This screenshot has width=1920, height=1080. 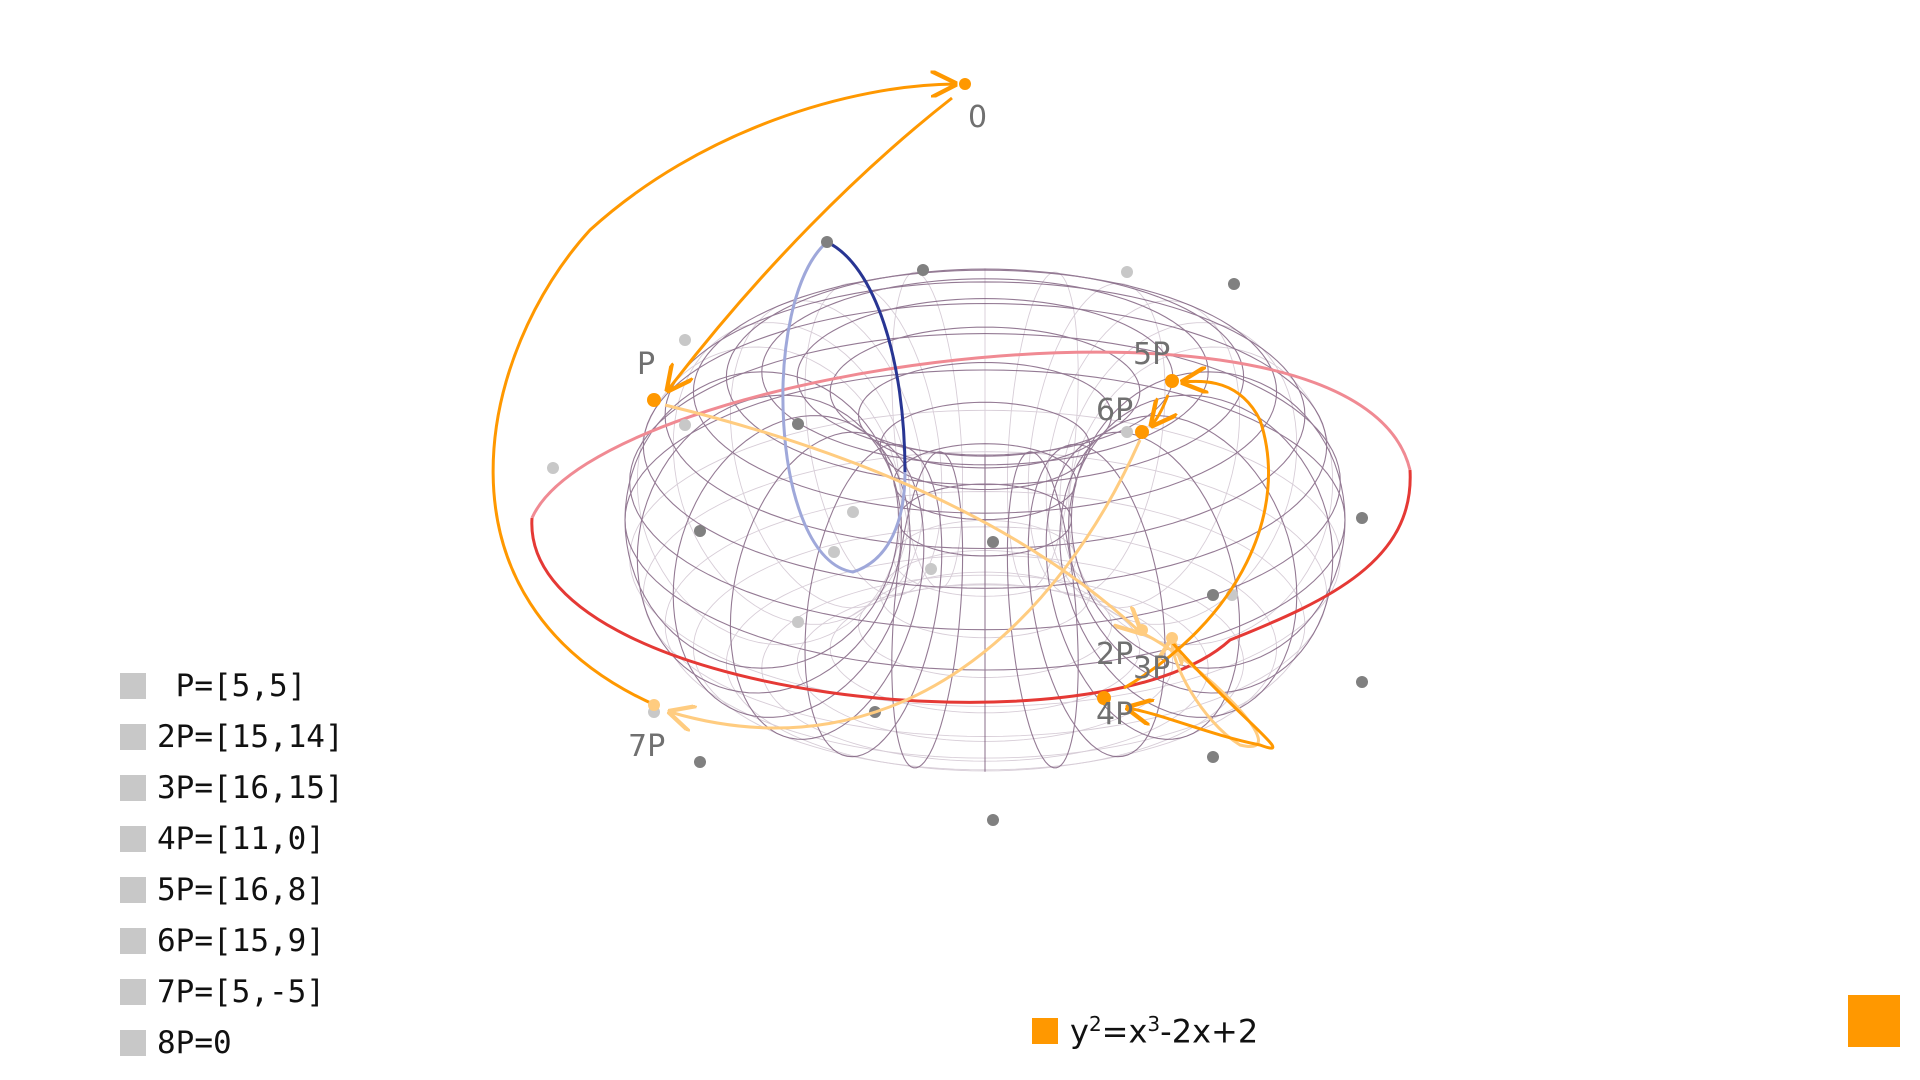 What do you see at coordinates (1172, 638) in the screenshot?
I see `point-3p` at bounding box center [1172, 638].